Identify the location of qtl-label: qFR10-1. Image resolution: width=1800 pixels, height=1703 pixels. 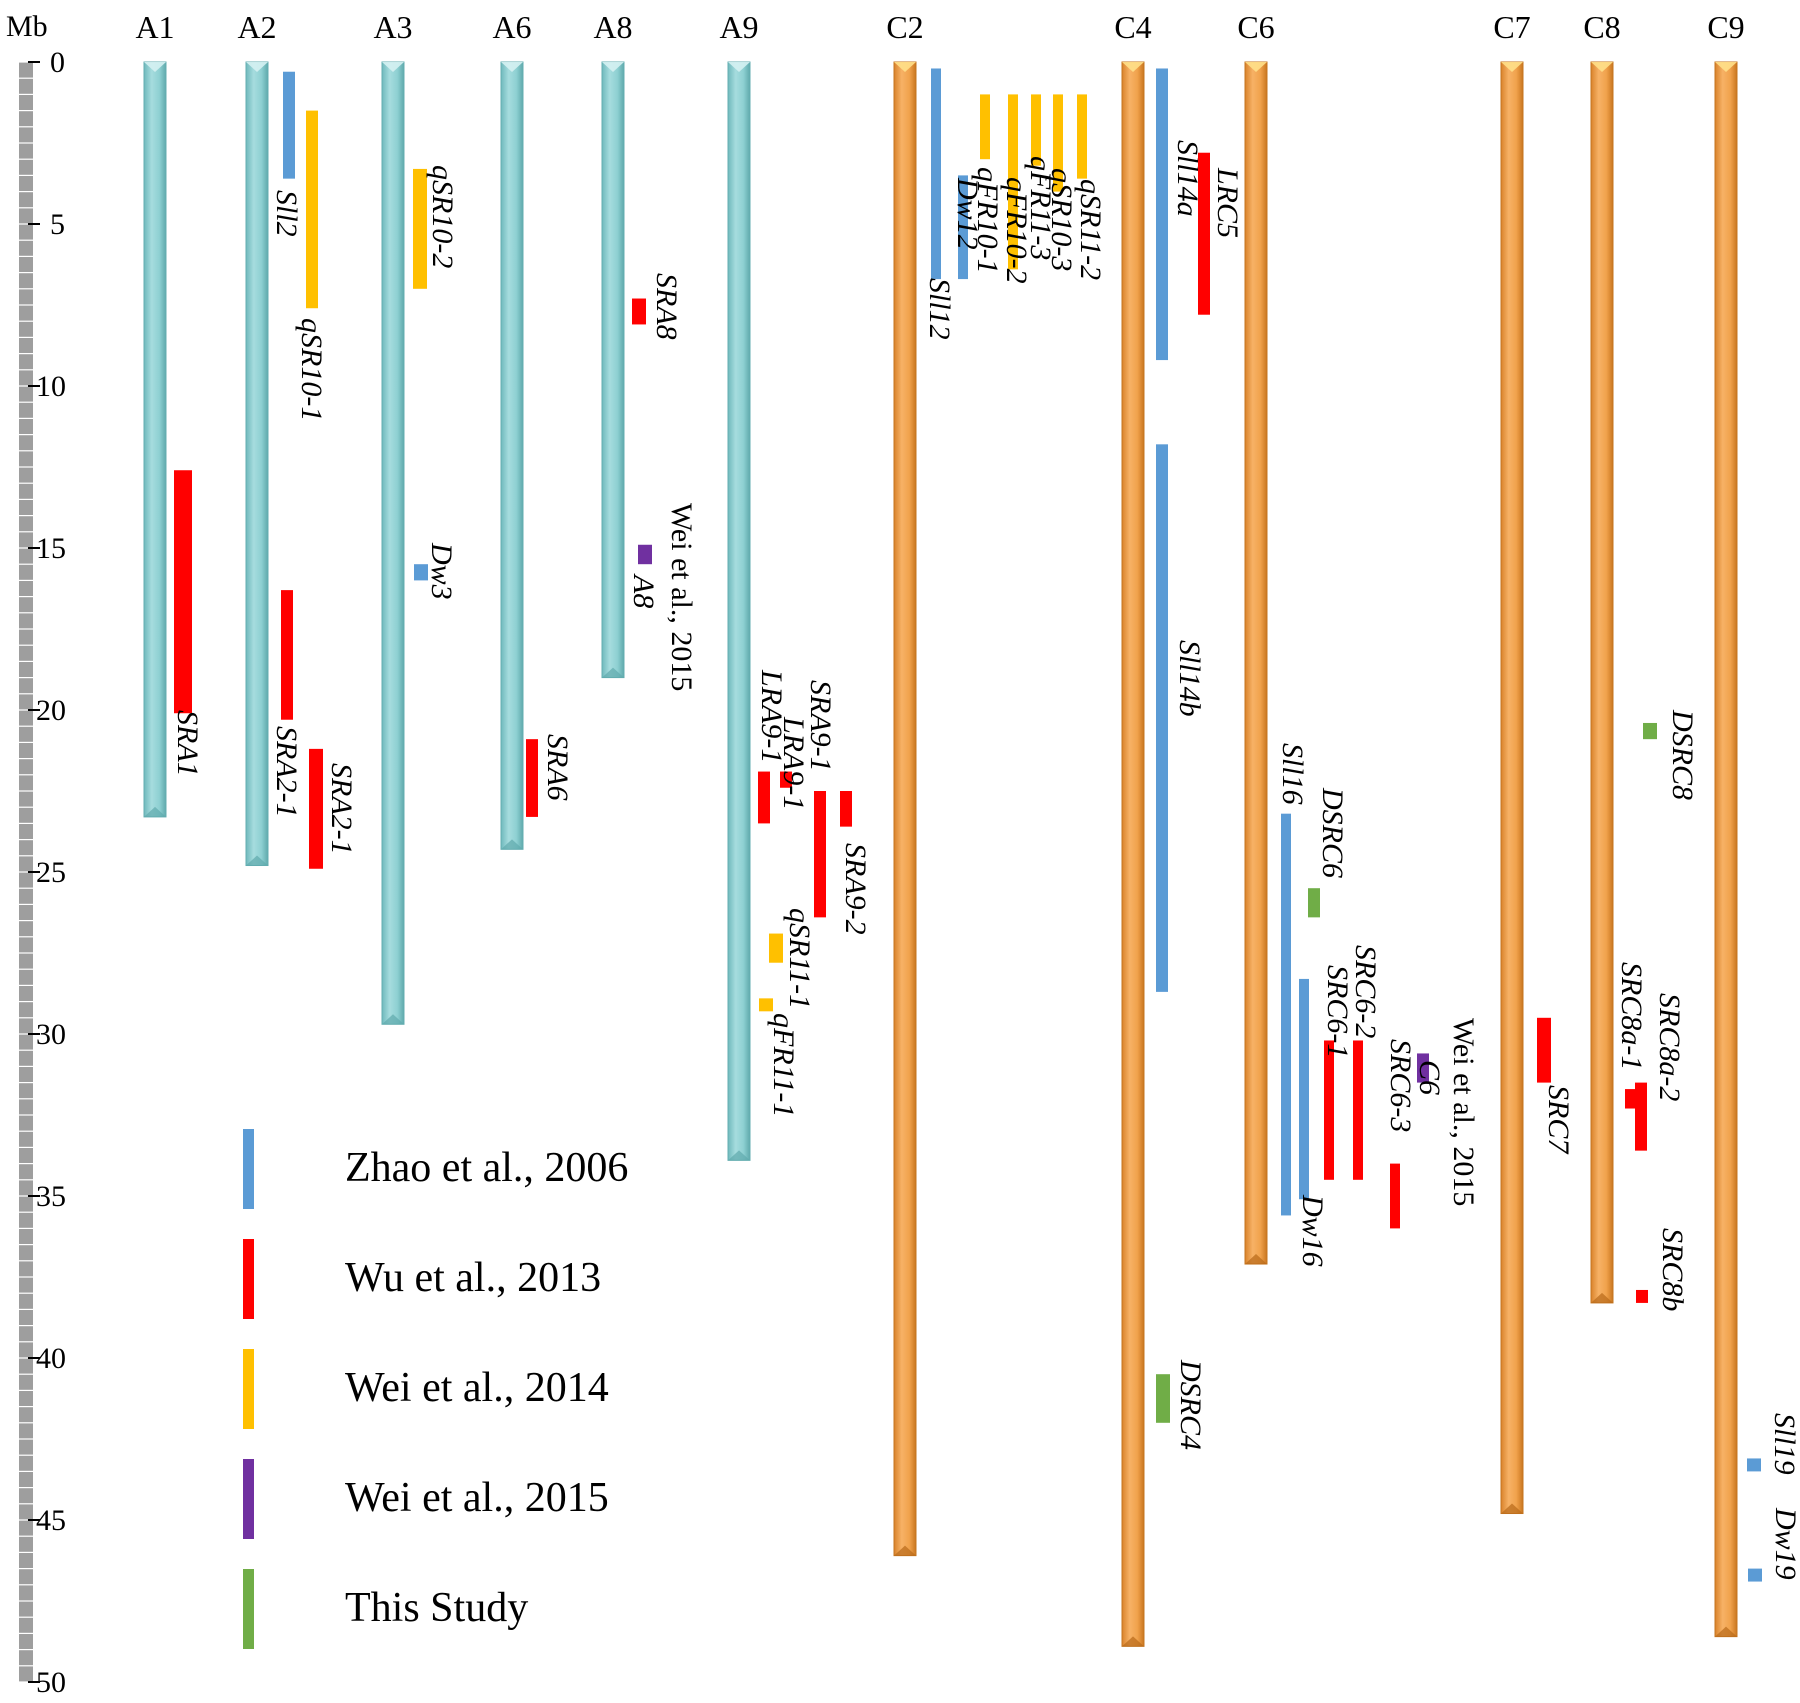
(987, 220).